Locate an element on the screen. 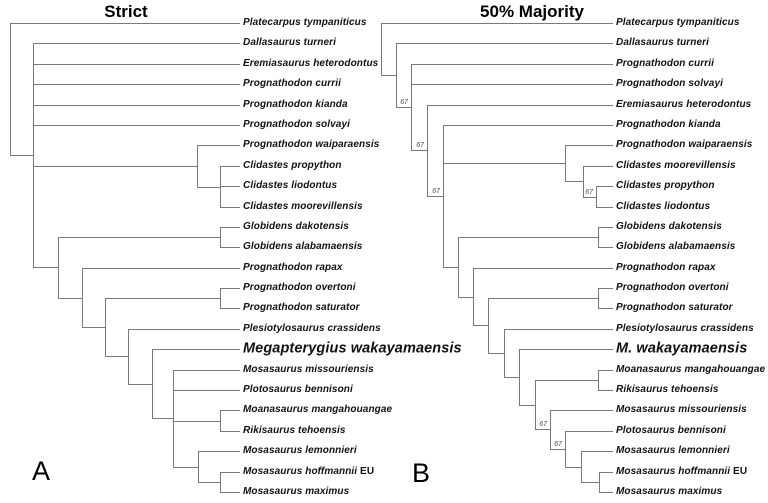 This screenshot has width=768, height=503. panel-title-strict: Strict is located at coordinates (126, 11).